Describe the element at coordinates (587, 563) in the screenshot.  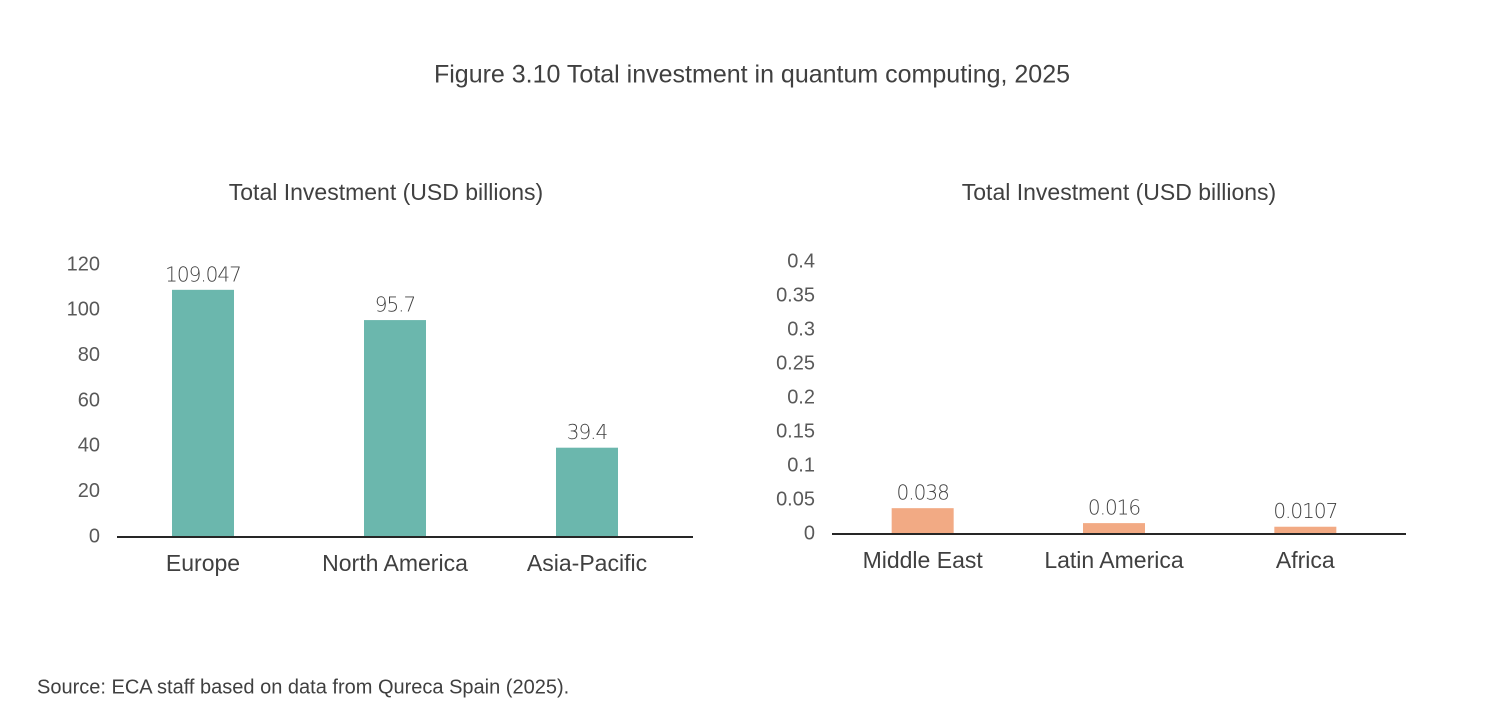
I see `x-tick-label: Asia-Pacific` at that location.